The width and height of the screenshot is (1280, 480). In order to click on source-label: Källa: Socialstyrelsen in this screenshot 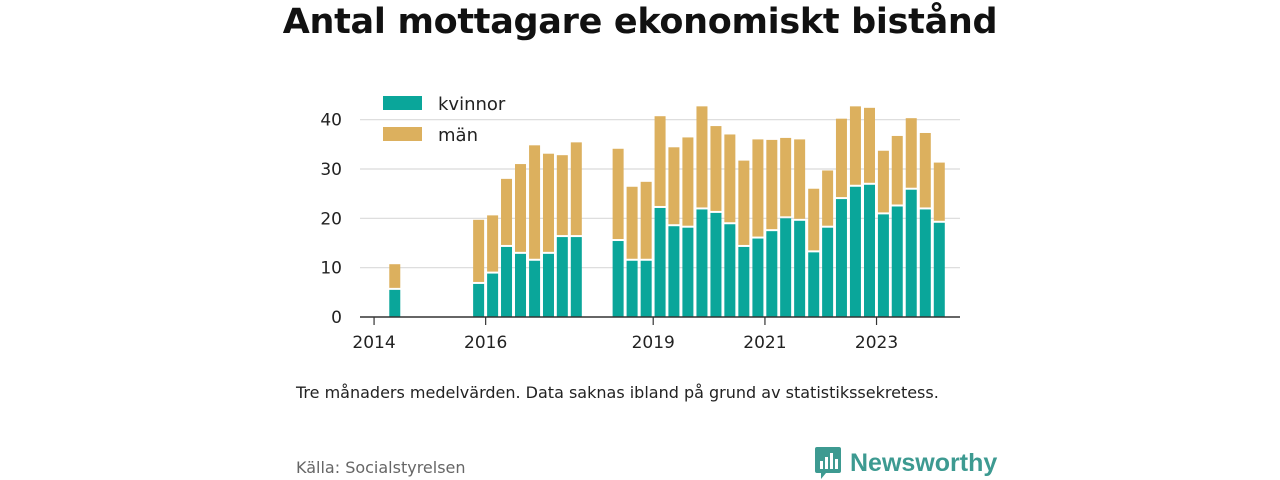, I will do `click(381, 467)`.